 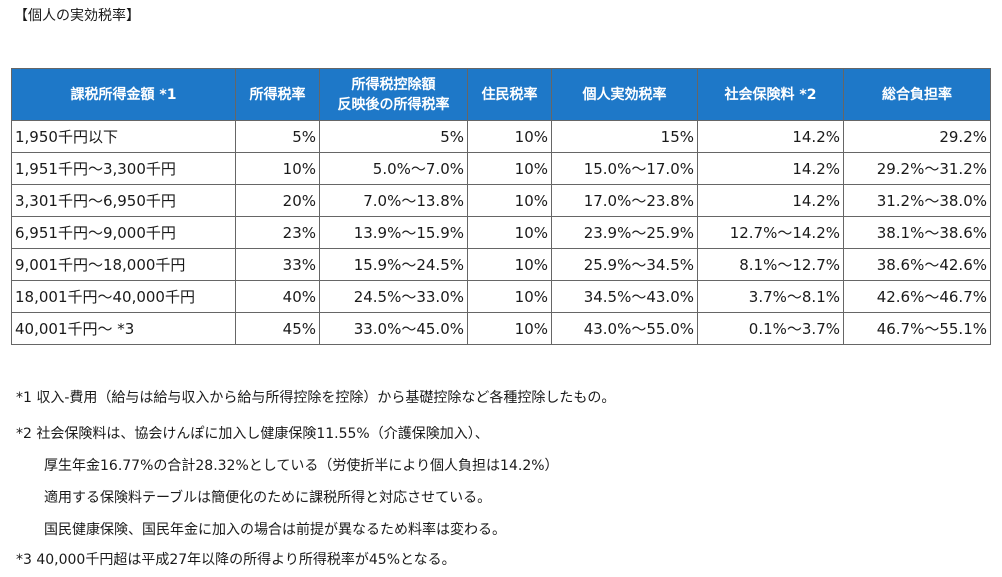 I want to click on header-resident-tax-rate: 住民税率, so click(x=509, y=94).